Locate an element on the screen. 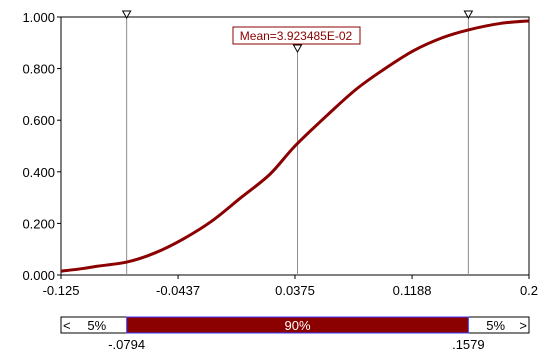 This screenshot has height=354, width=545. x-axis: -0.125 -0.0437 0.0375 0.1188 0.2 is located at coordinates (290, 286).